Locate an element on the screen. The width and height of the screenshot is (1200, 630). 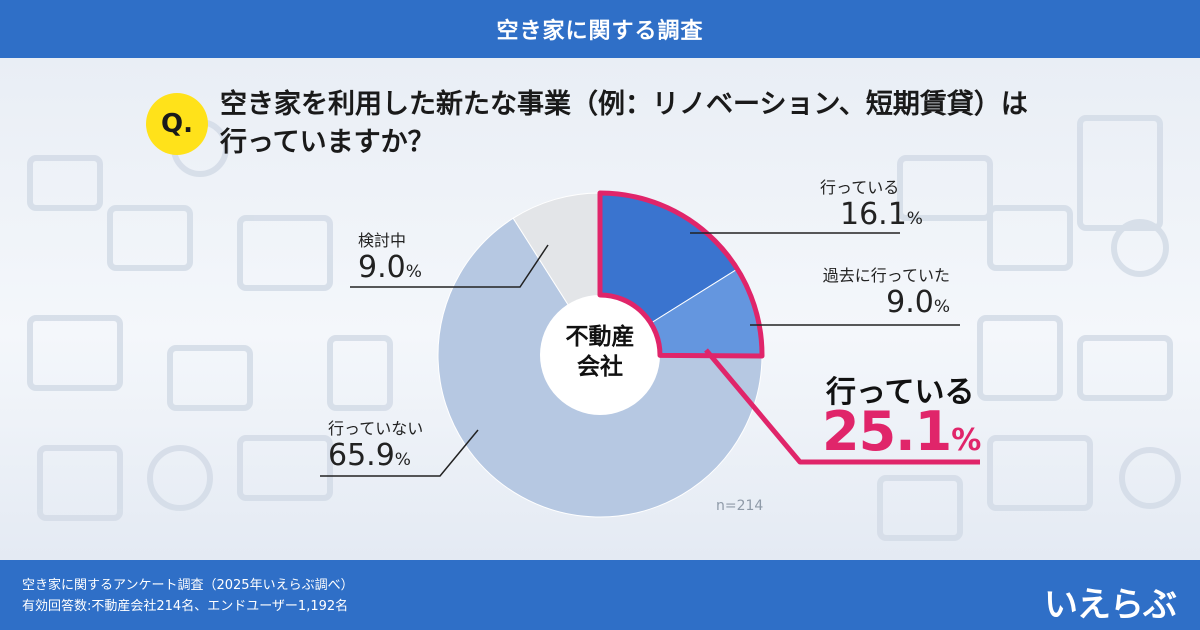
leader-line-not-doing is located at coordinates (399, 453).